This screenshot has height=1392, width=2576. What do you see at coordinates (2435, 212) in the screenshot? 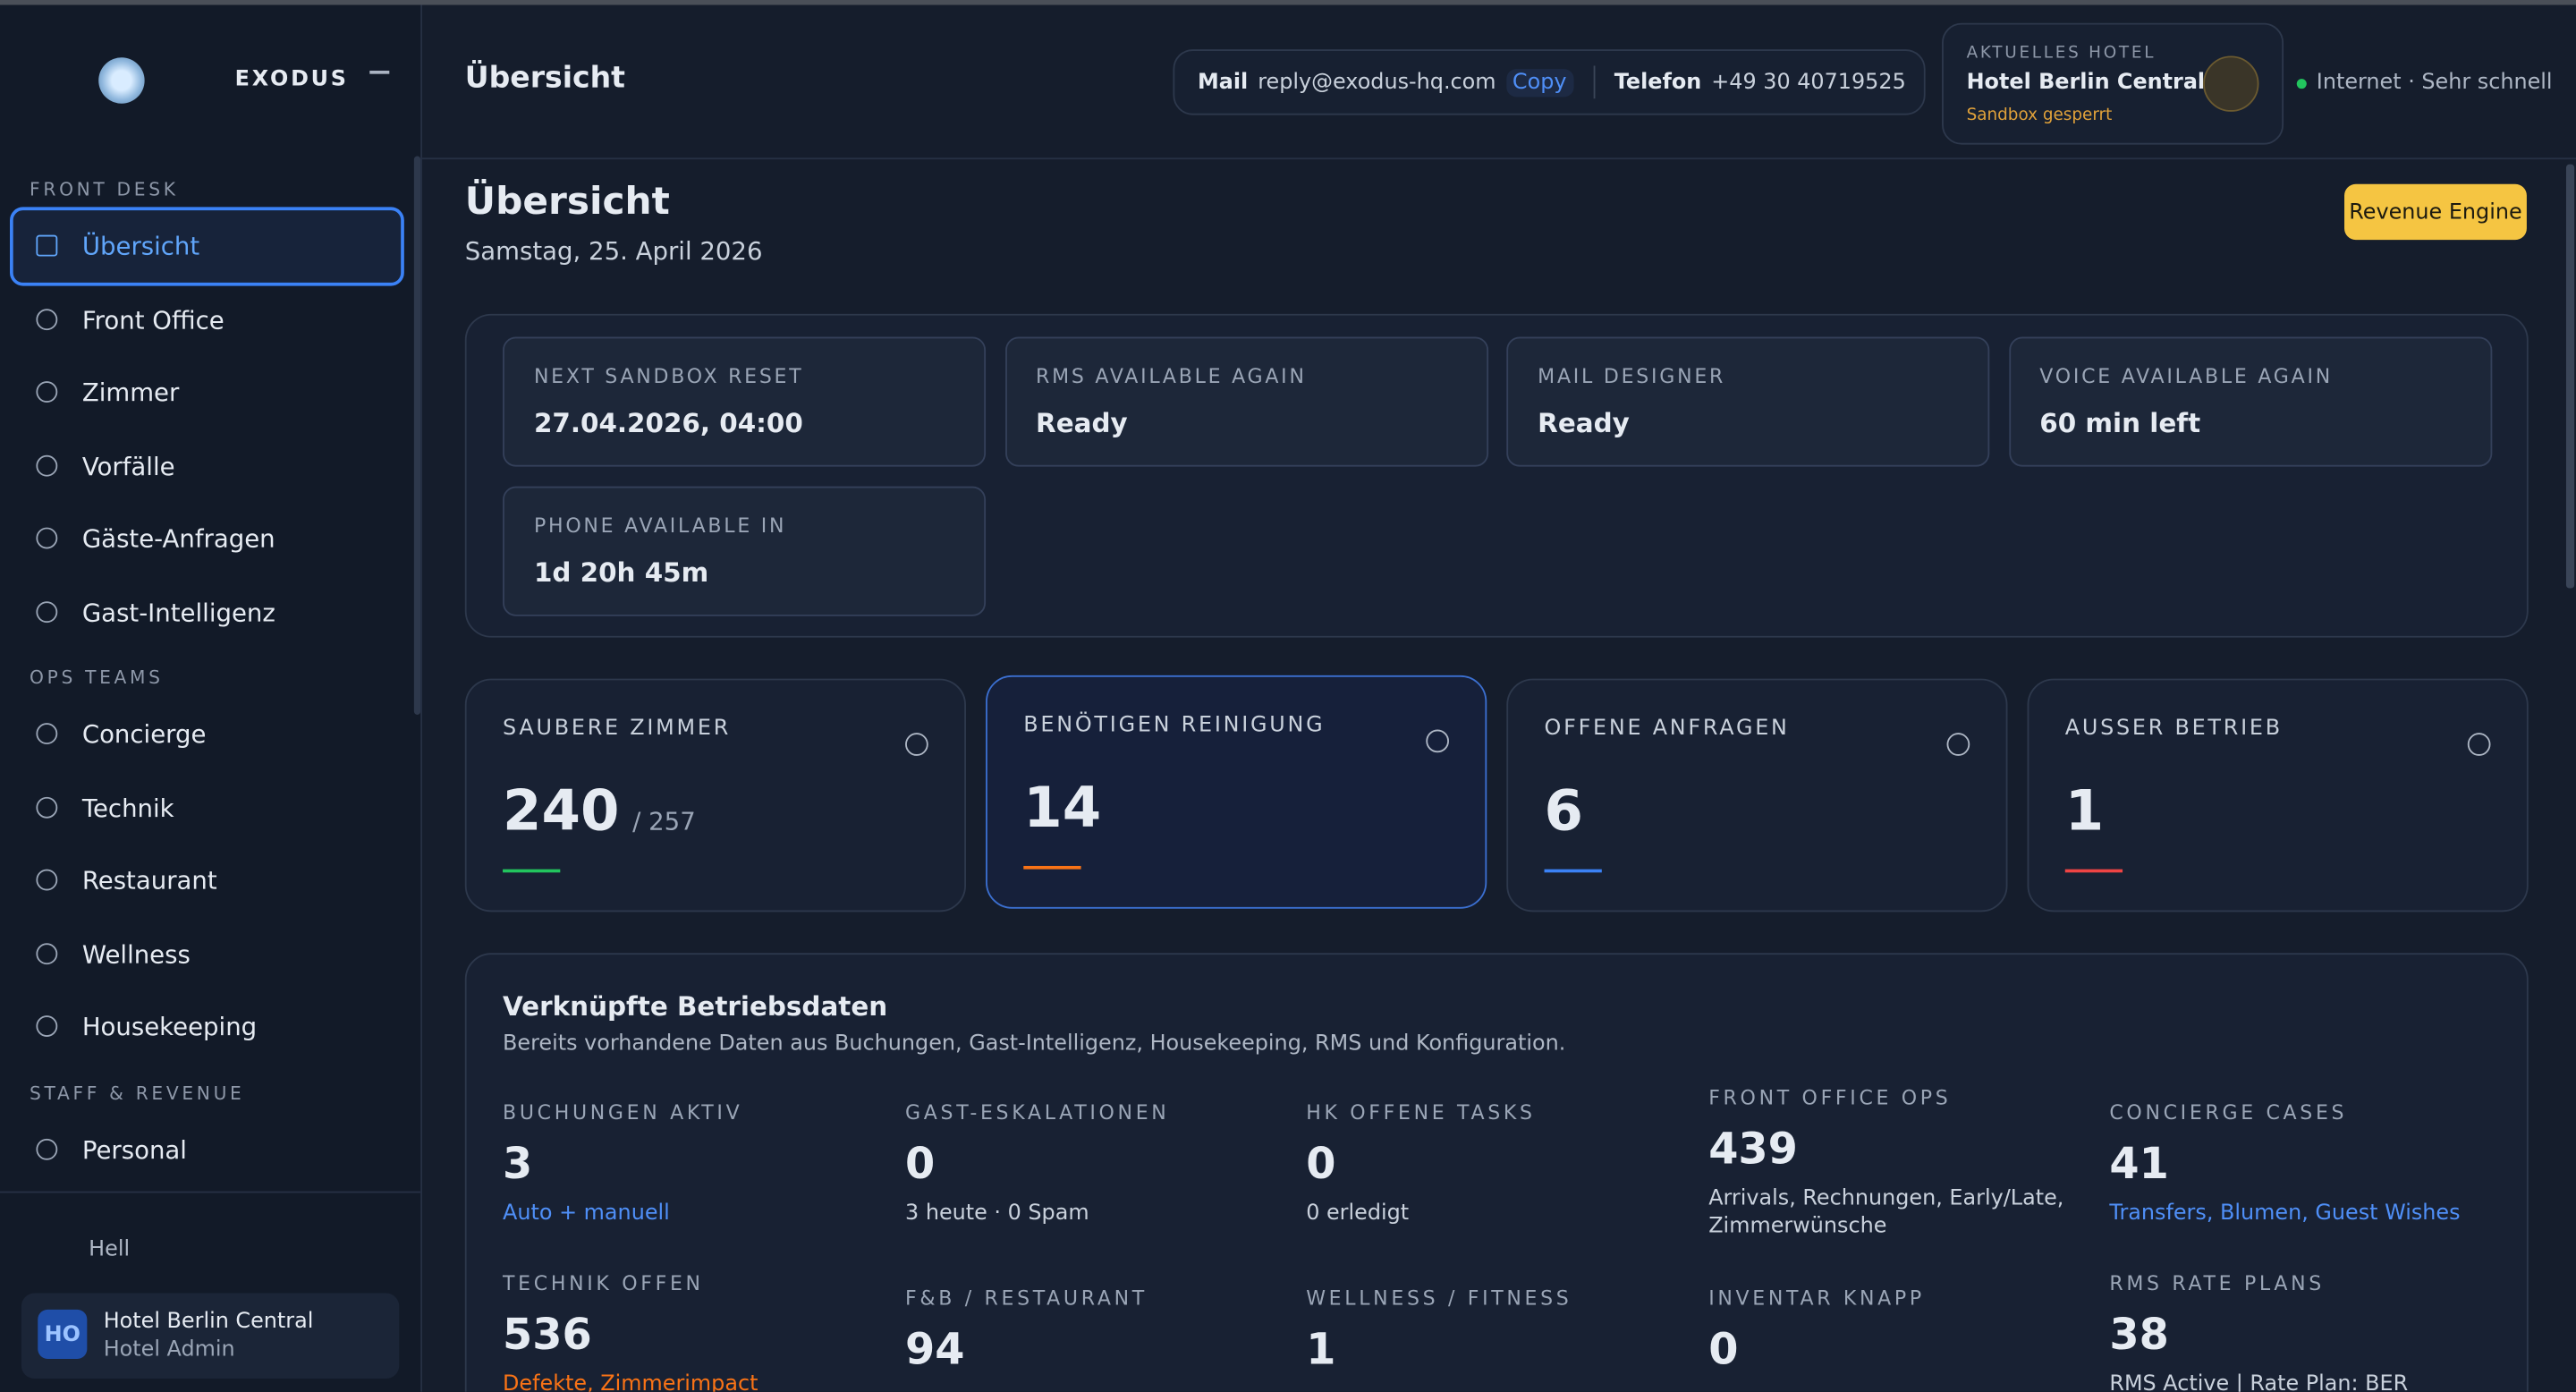
I see `revenue-button: Revenue Engine` at bounding box center [2435, 212].